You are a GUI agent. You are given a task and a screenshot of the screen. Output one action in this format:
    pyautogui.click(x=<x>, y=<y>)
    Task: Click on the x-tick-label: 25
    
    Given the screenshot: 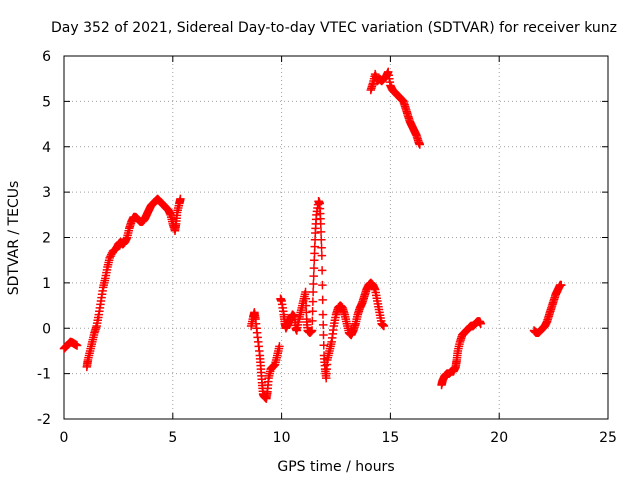 What is the action you would take?
    pyautogui.click(x=608, y=438)
    